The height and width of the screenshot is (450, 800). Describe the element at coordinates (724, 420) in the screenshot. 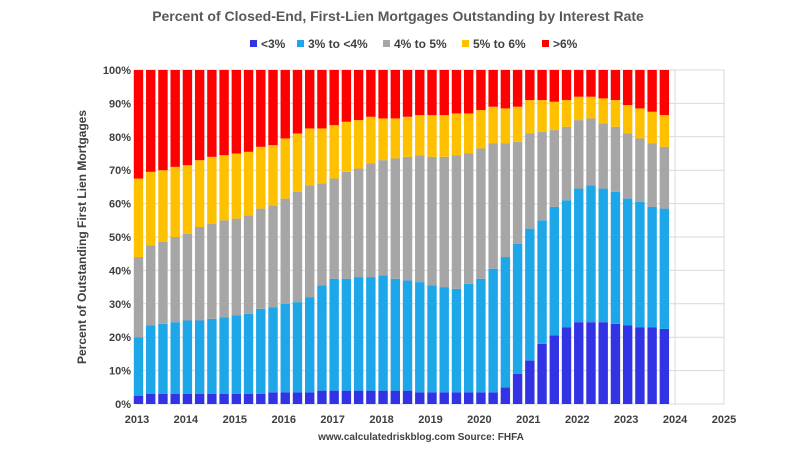

I see `x-tick-label: 2025` at that location.